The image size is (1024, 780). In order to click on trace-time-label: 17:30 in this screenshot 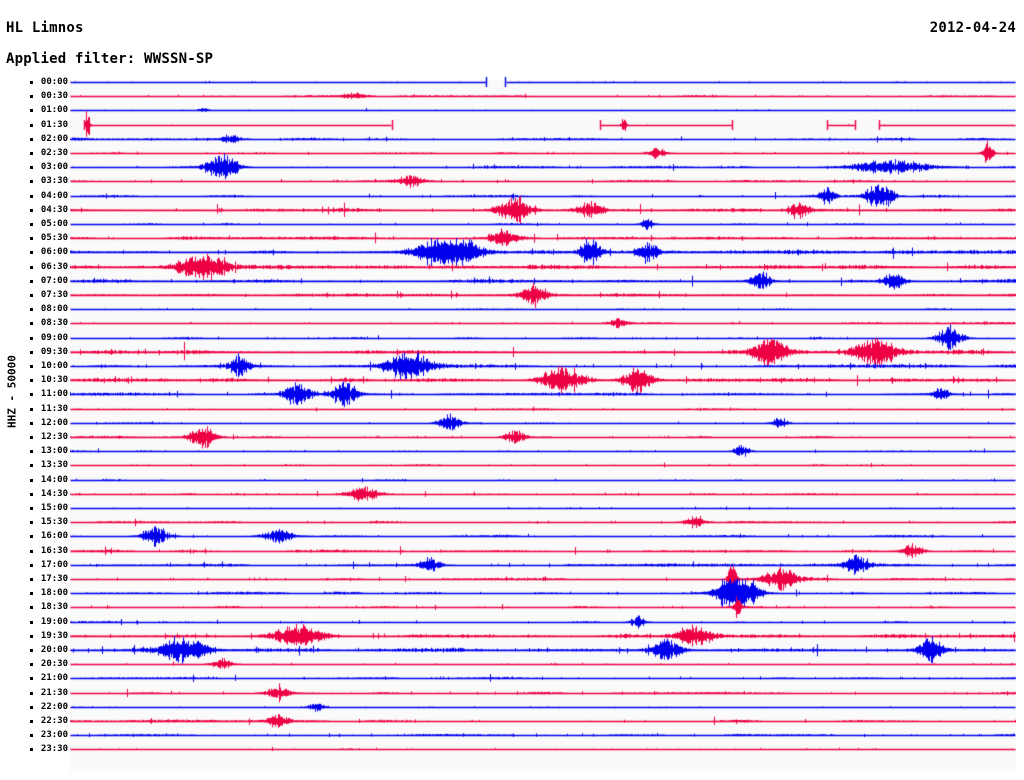, I will do `click(54, 579)`.